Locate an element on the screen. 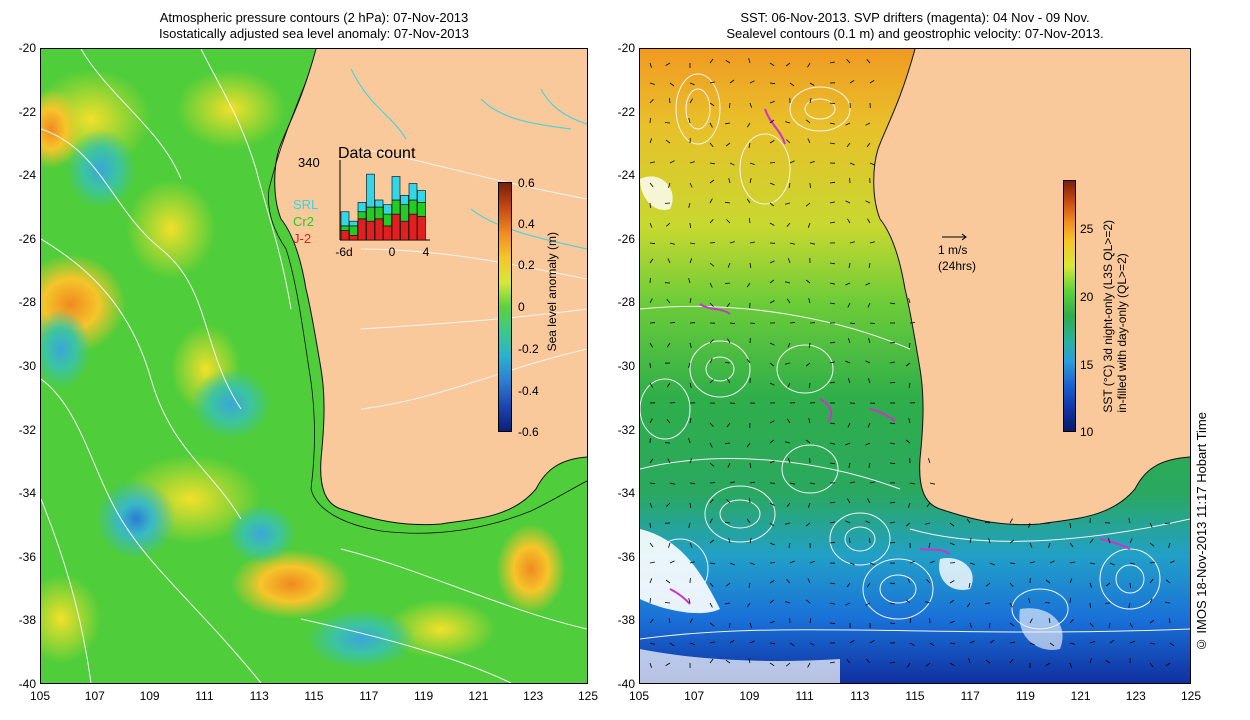 This screenshot has height=720, width=1250. left-x-tick: 125 is located at coordinates (588, 696).